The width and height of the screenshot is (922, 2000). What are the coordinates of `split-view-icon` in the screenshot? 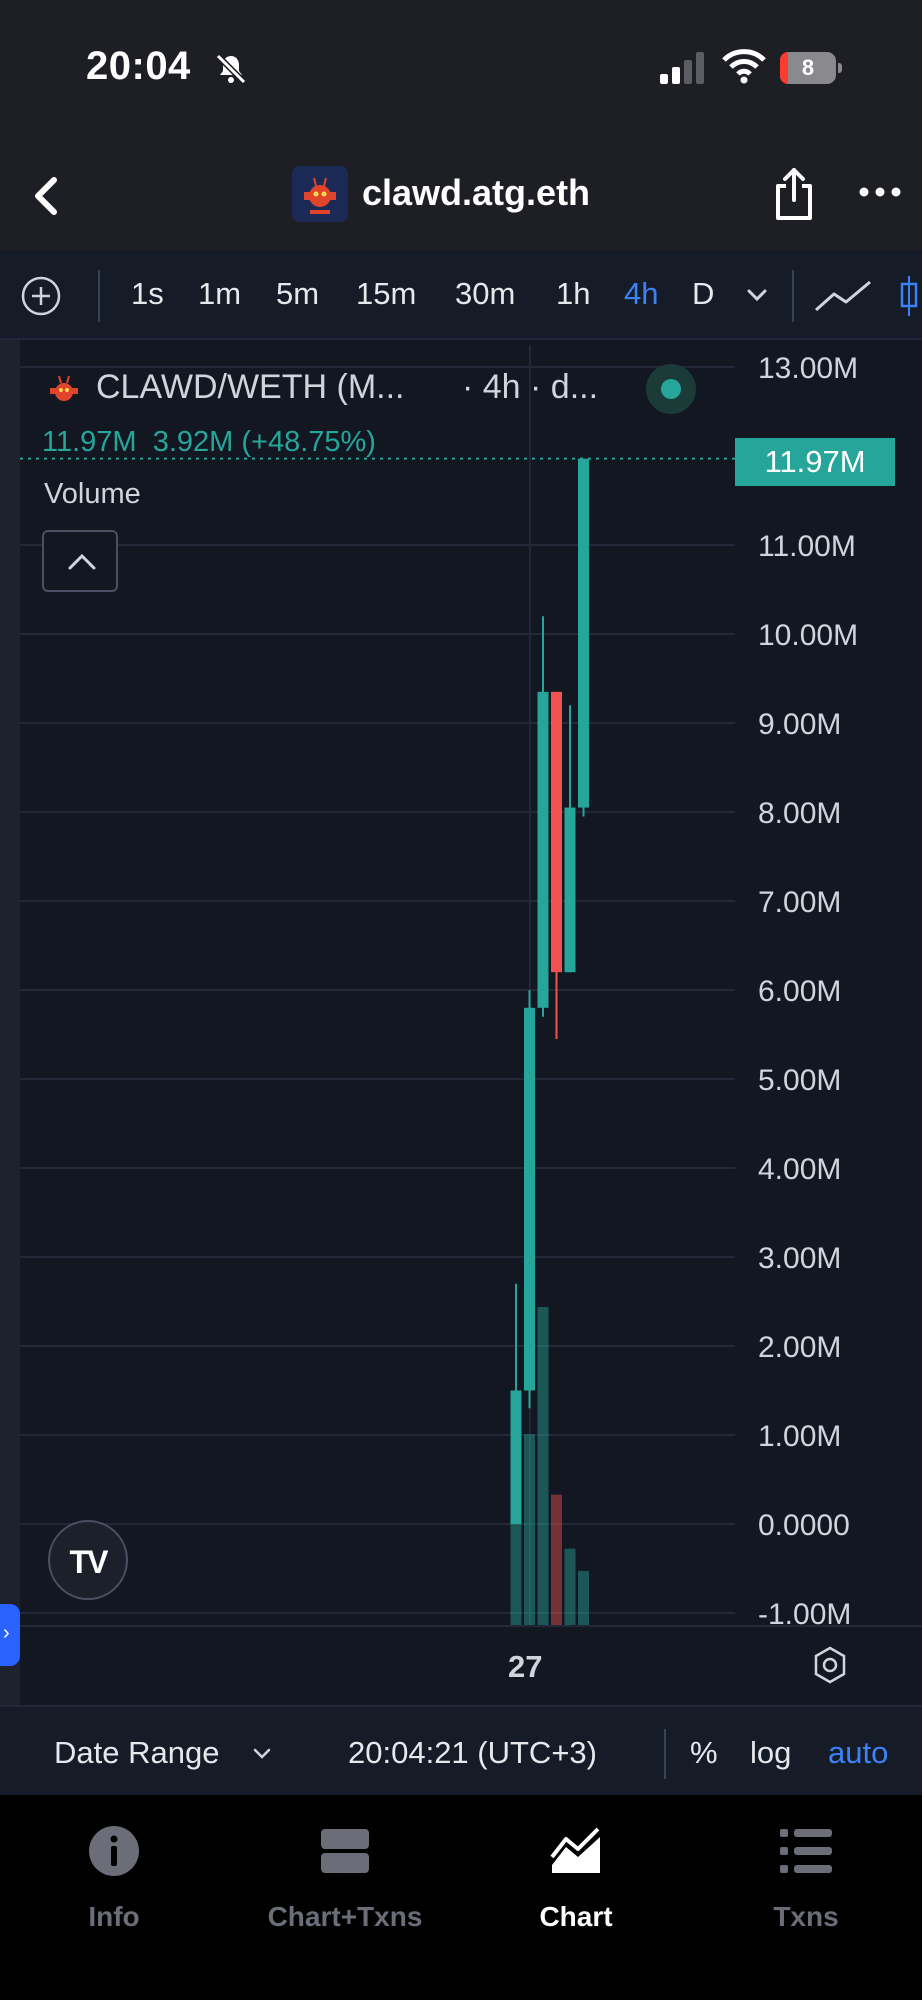 It's located at (345, 1851).